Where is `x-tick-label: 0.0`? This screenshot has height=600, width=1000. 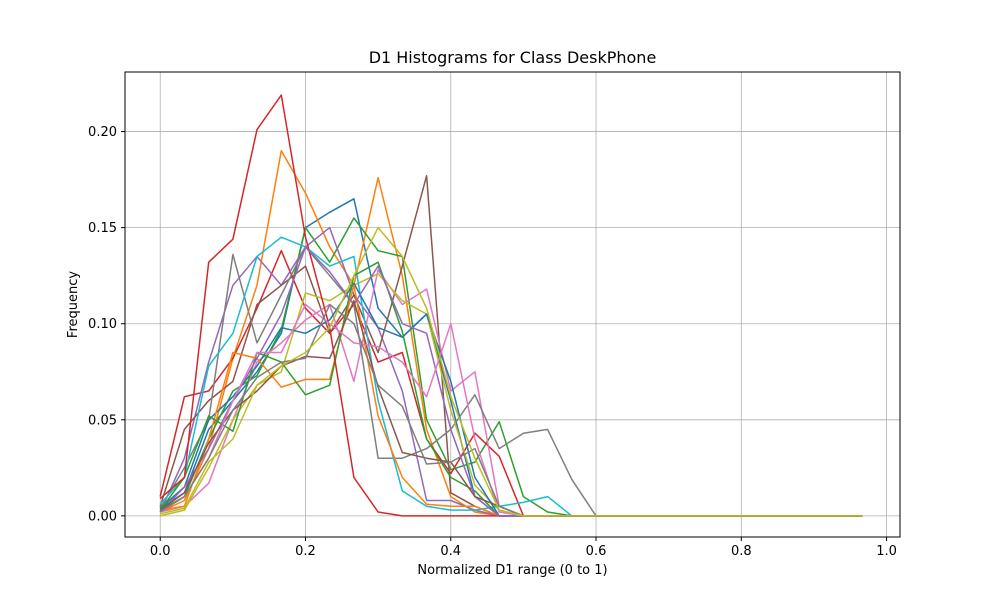 x-tick-label: 0.0 is located at coordinates (160, 551).